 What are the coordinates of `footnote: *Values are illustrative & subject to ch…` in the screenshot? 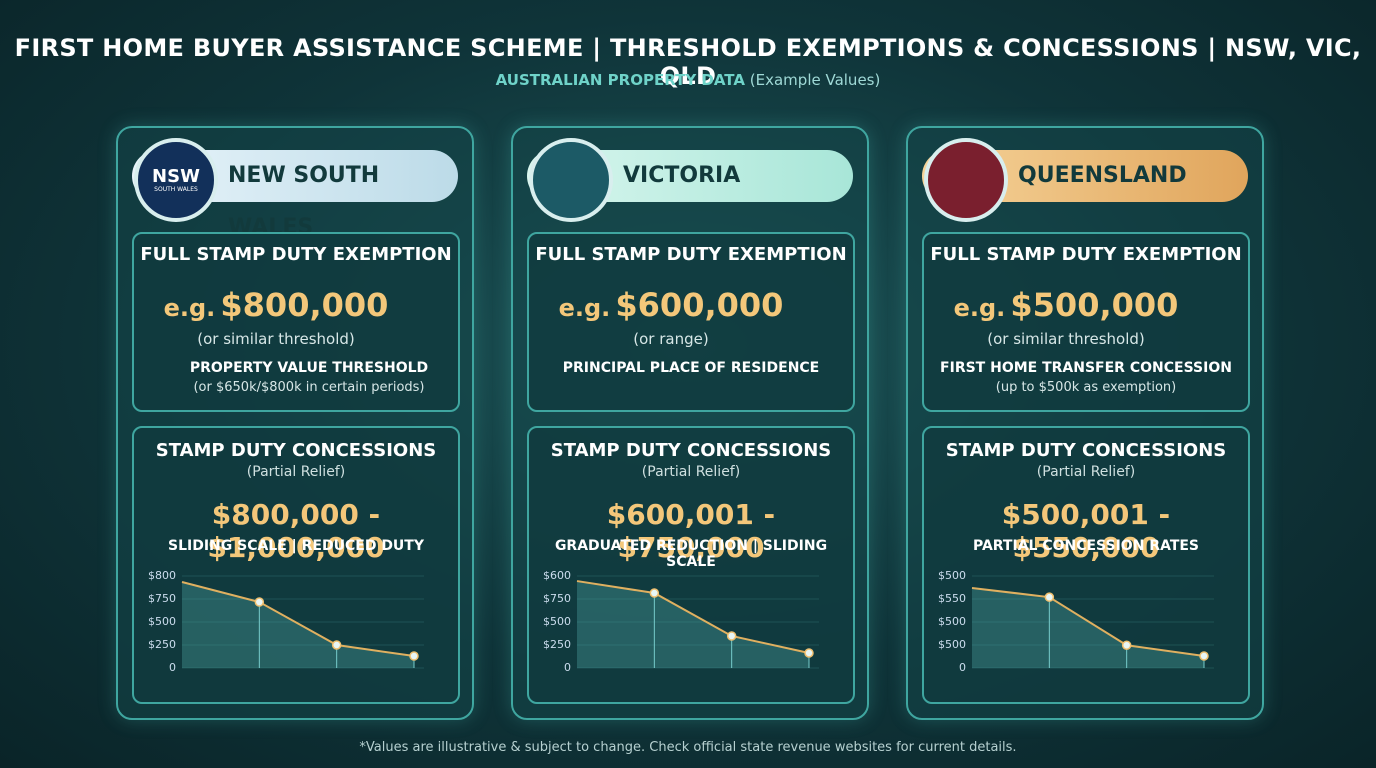 It's located at (688, 747).